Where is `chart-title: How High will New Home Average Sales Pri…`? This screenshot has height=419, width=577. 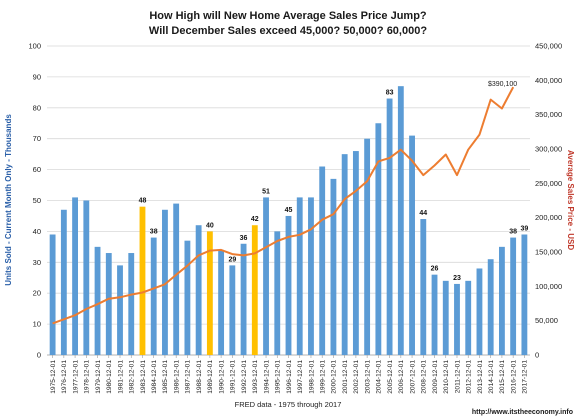 chart-title: How High will New Home Average Sales Pri… is located at coordinates (288, 16).